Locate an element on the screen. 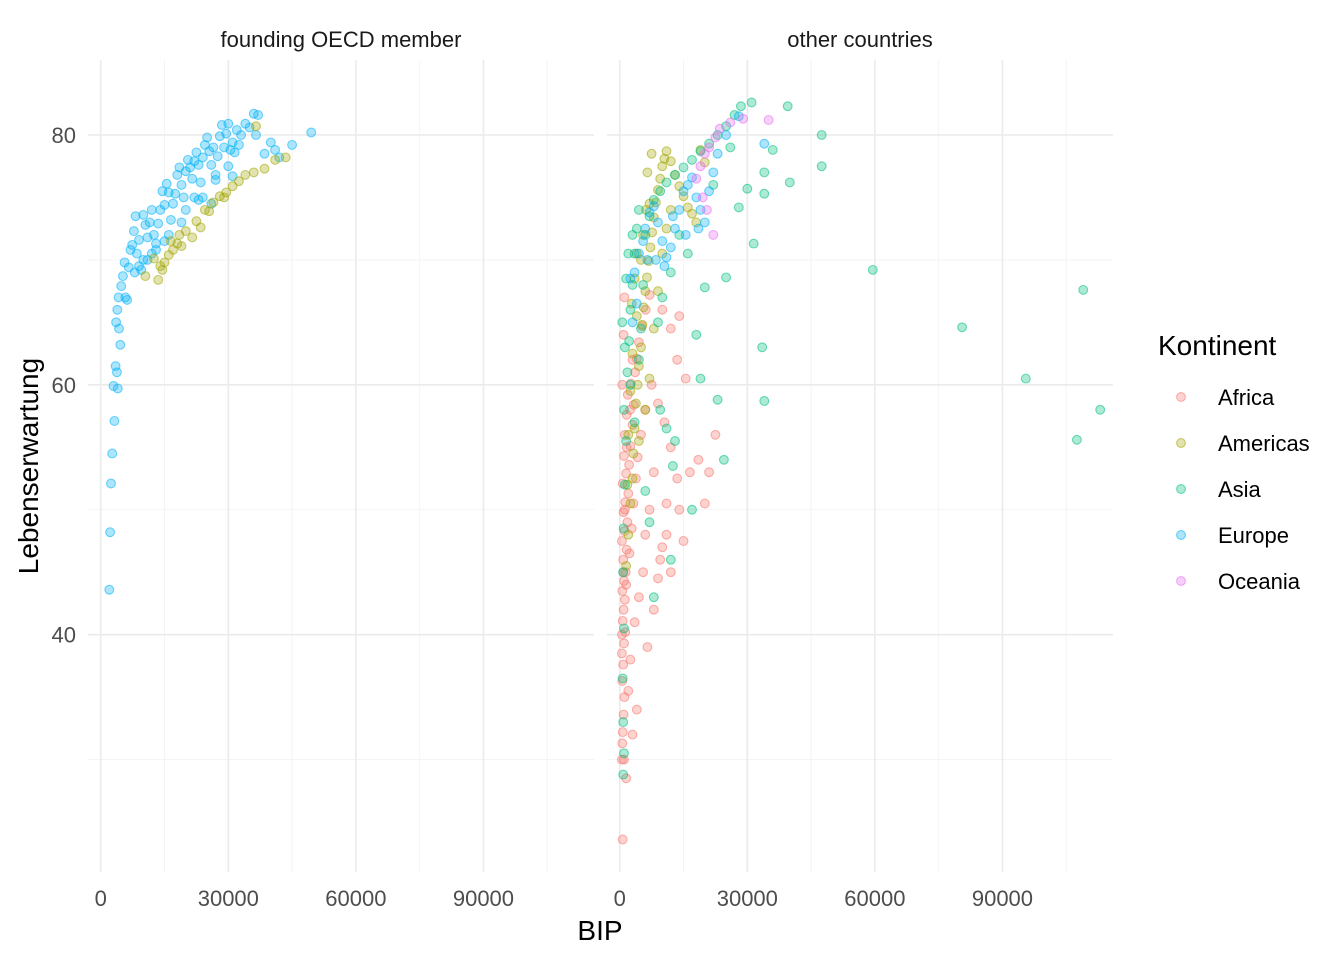  y-tick-label: 80 is located at coordinates (64, 135).